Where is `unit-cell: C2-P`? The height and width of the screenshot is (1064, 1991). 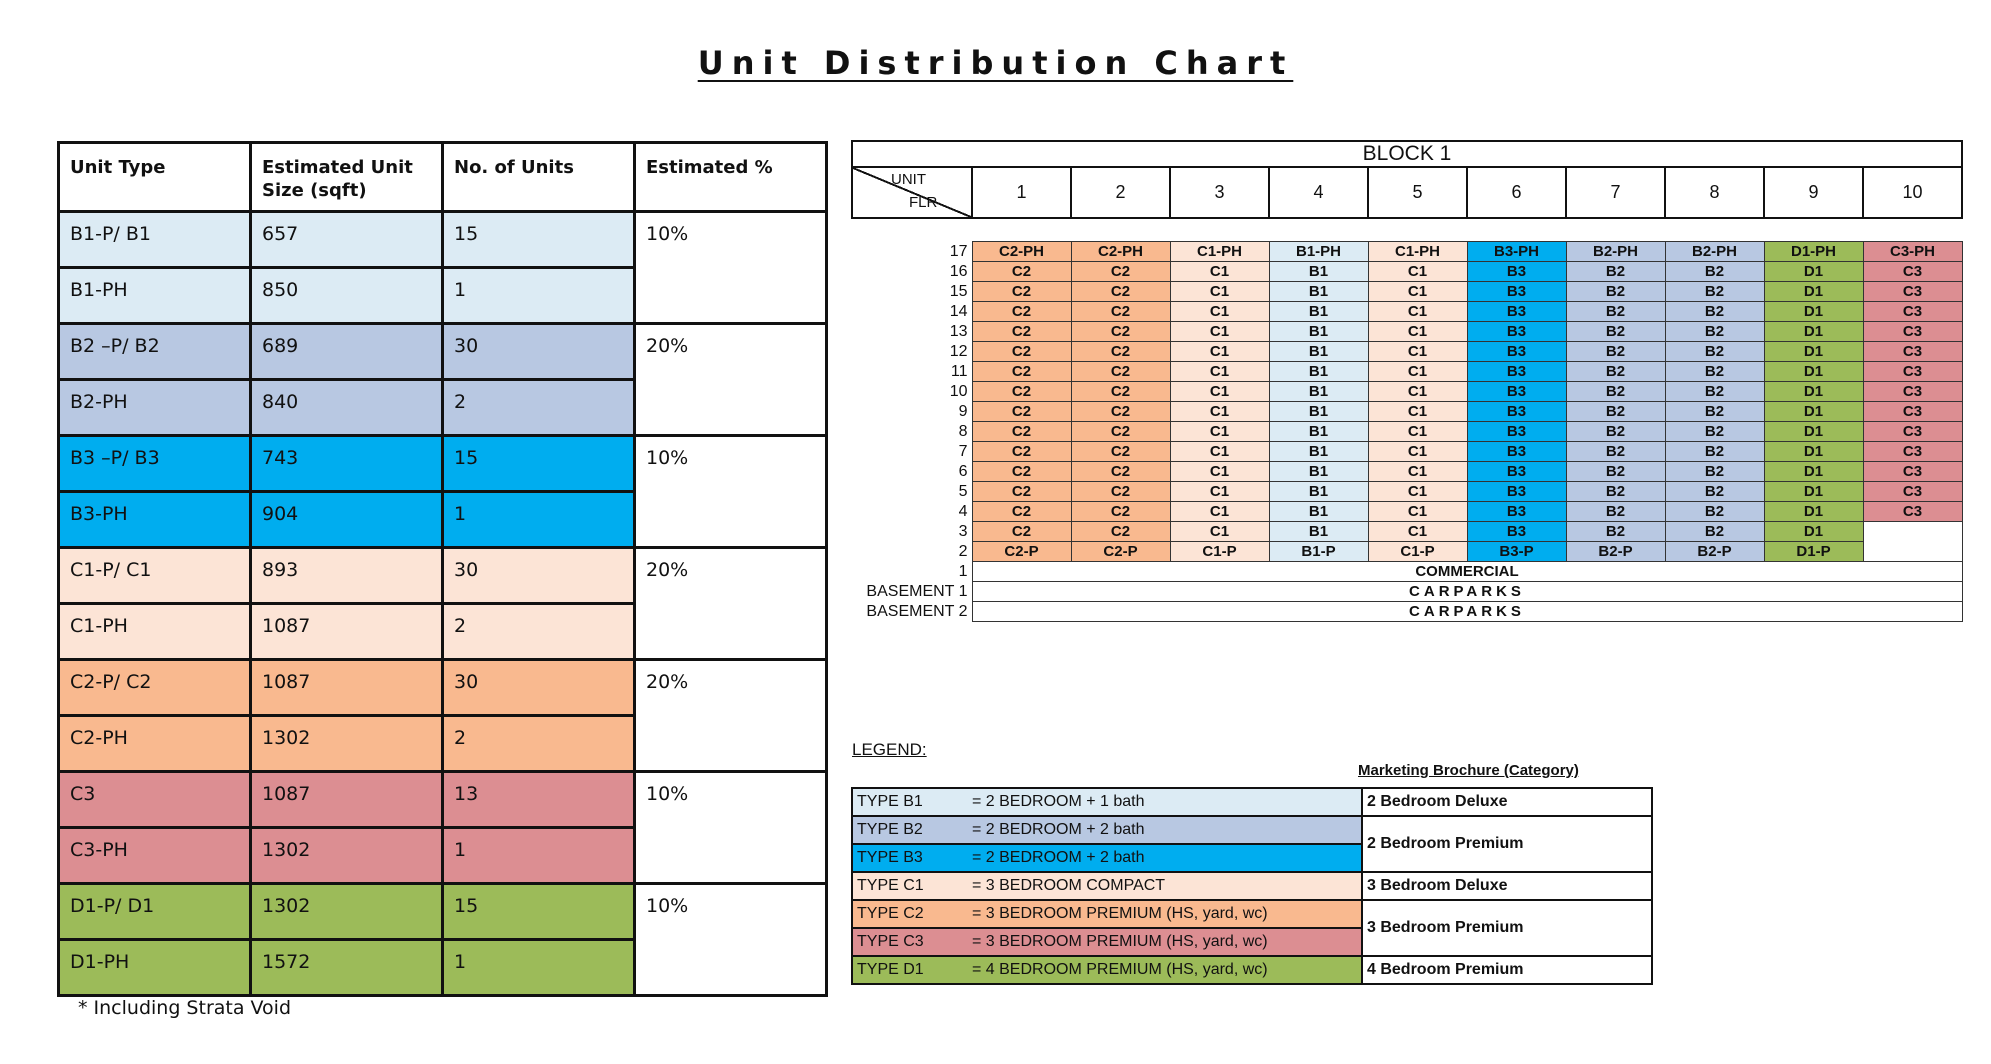
unit-cell: C2-P is located at coordinates (1120, 551).